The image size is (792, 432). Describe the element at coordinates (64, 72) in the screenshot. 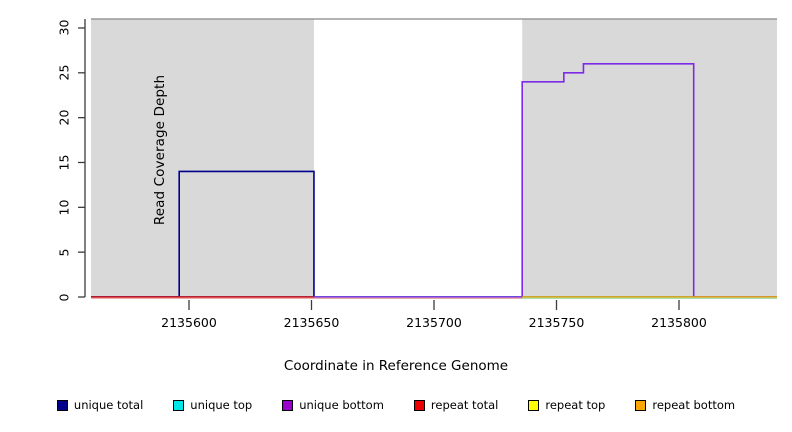

I see `y-tick-label: 25` at that location.